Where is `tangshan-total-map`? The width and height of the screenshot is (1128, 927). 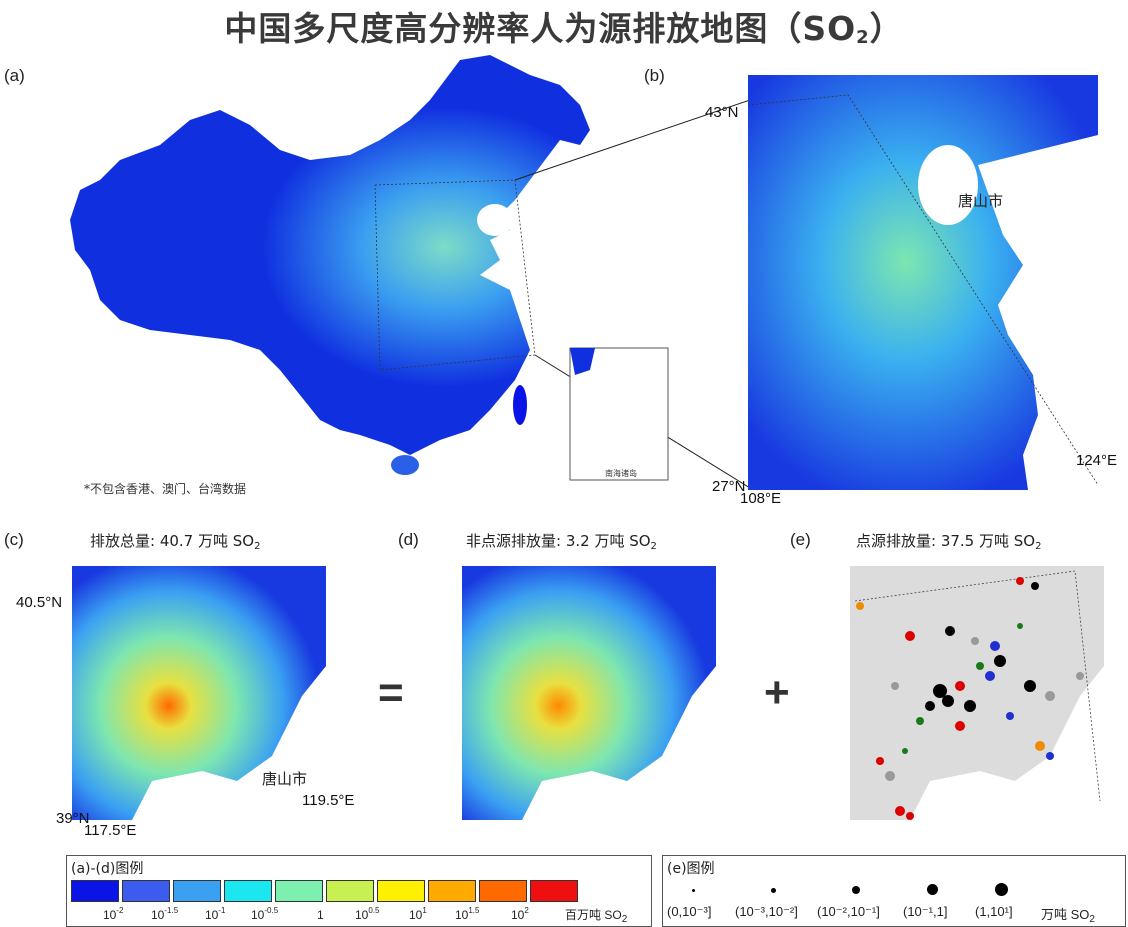 tangshan-total-map is located at coordinates (199, 693).